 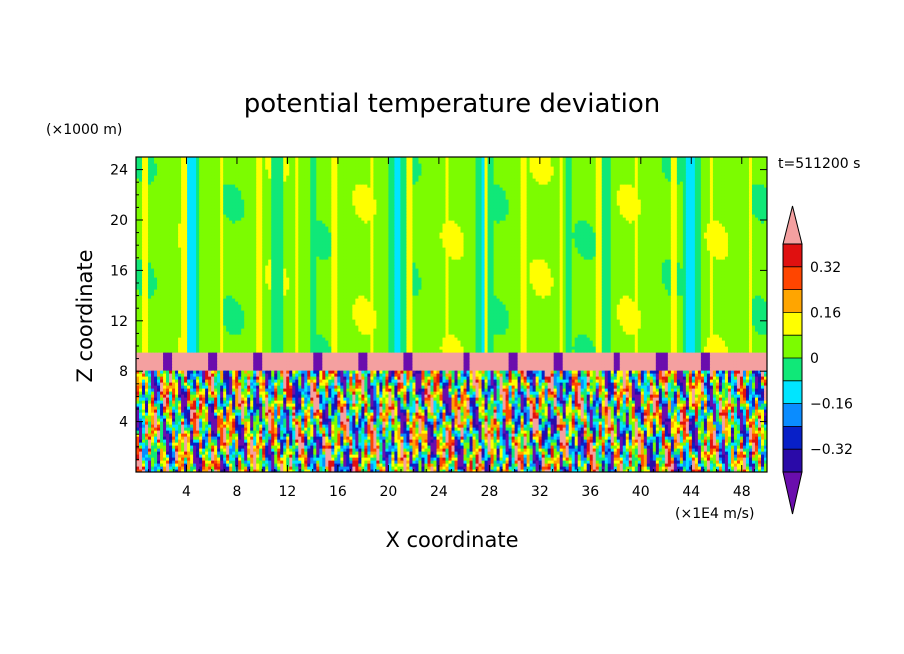 I want to click on y-unit-label: (×1000 m), so click(x=84, y=130).